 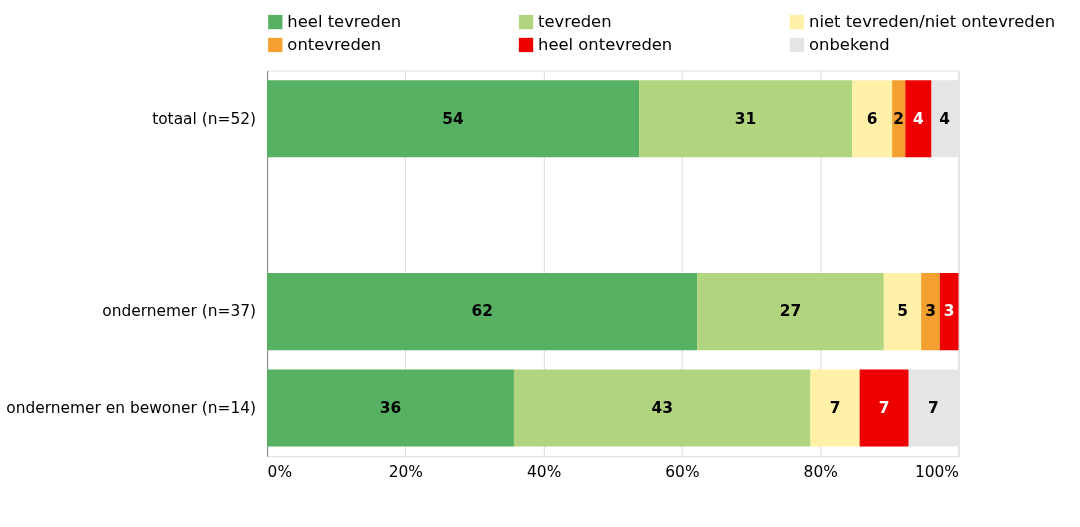 What do you see at coordinates (682, 471) in the screenshot?
I see `x-tick-label: 60%` at bounding box center [682, 471].